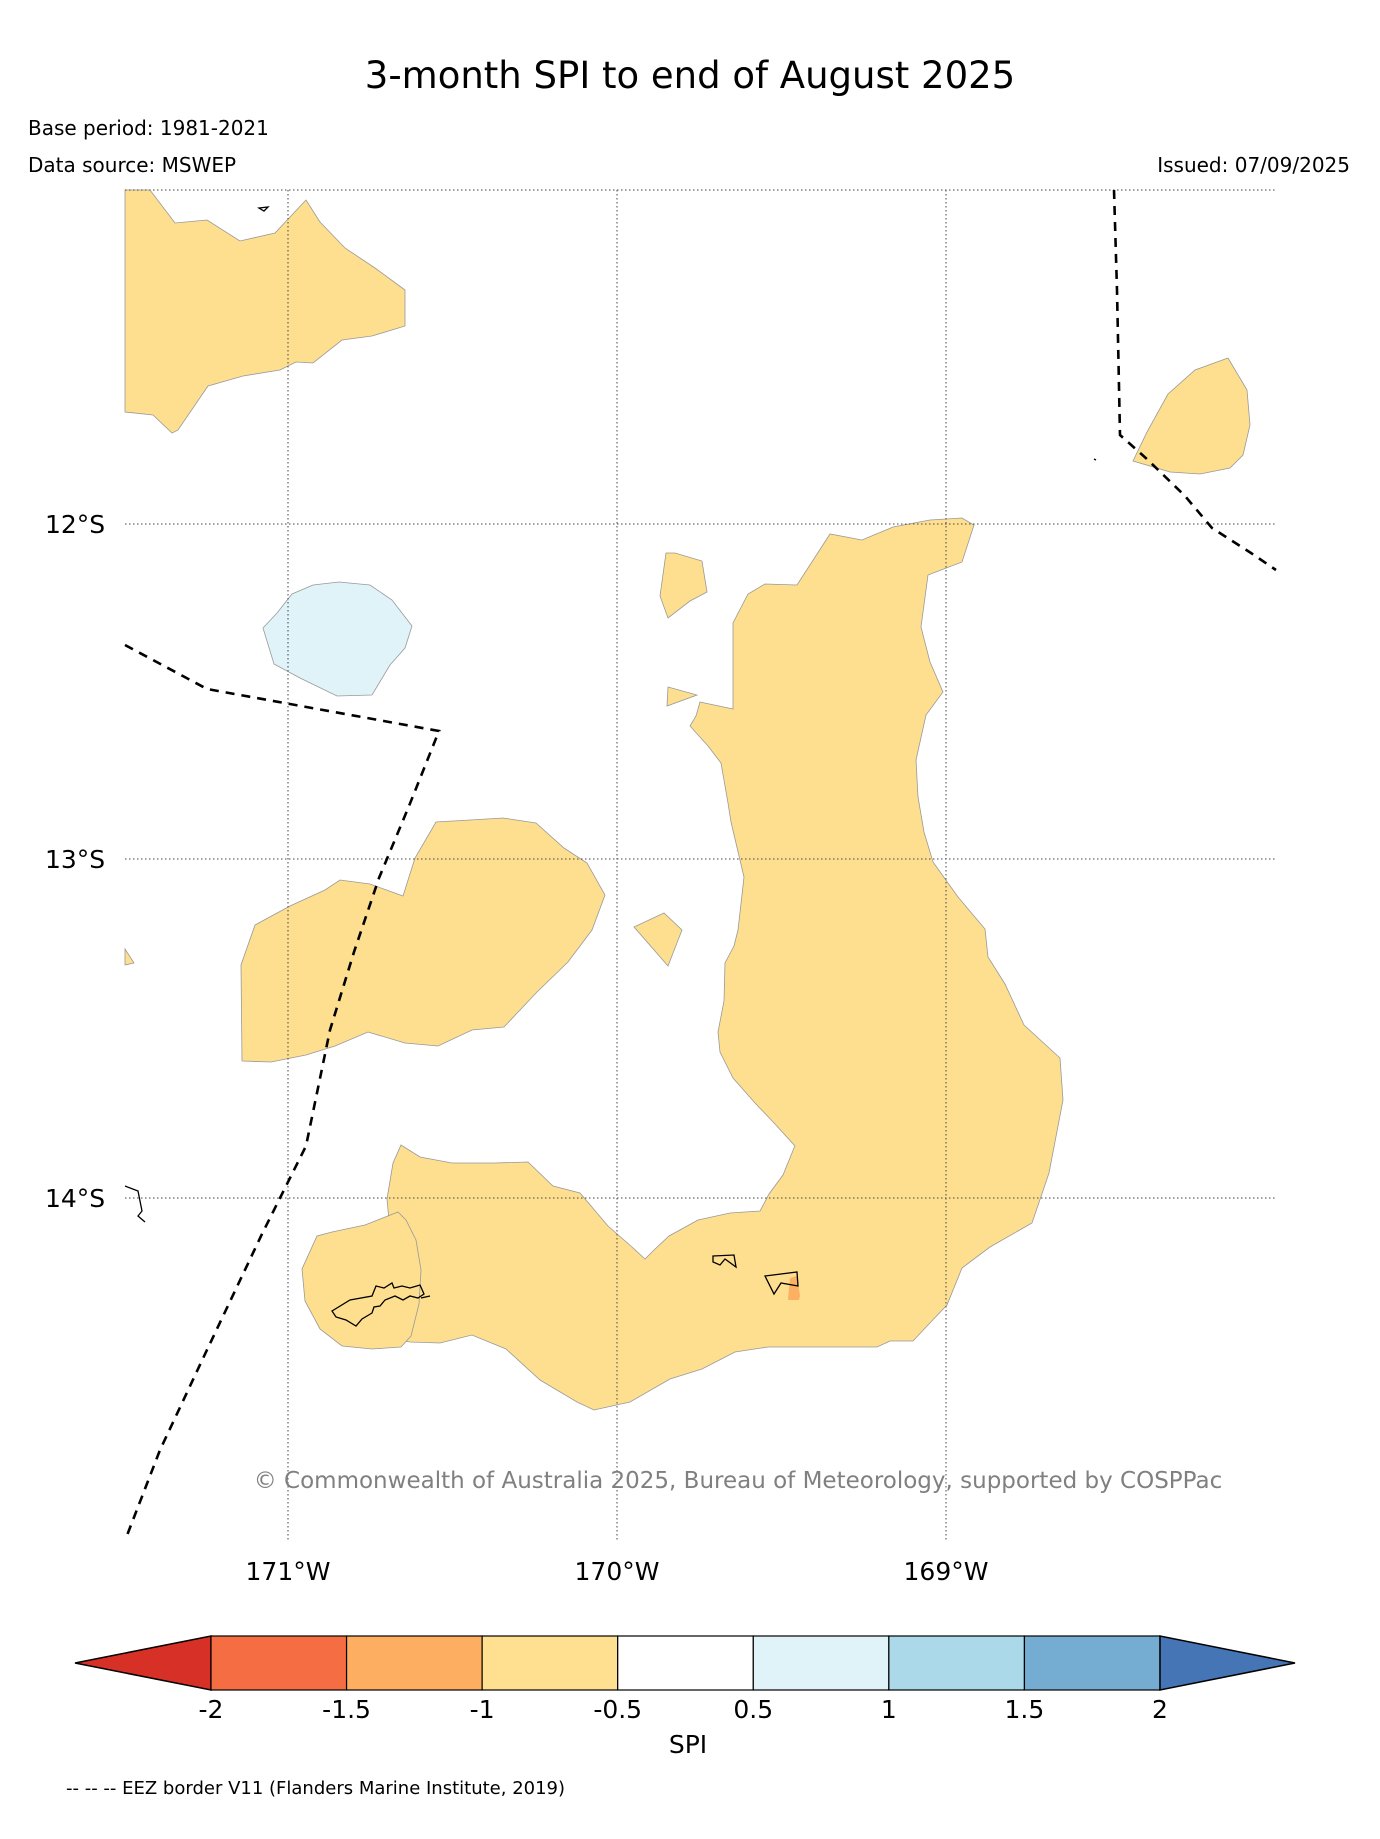 Image resolution: width=1380 pixels, height=1839 pixels. What do you see at coordinates (75, 524) in the screenshot?
I see `lat-label-12s: 12°S` at bounding box center [75, 524].